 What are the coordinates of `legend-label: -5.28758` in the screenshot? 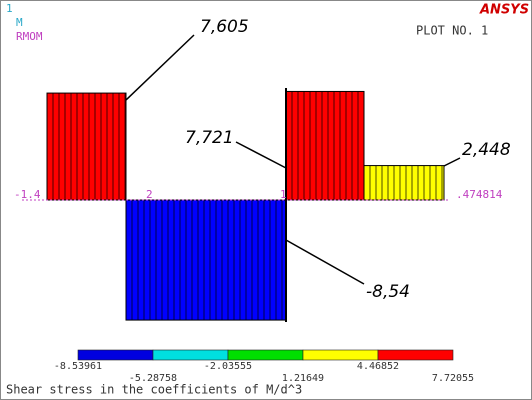 It's located at (153, 378).